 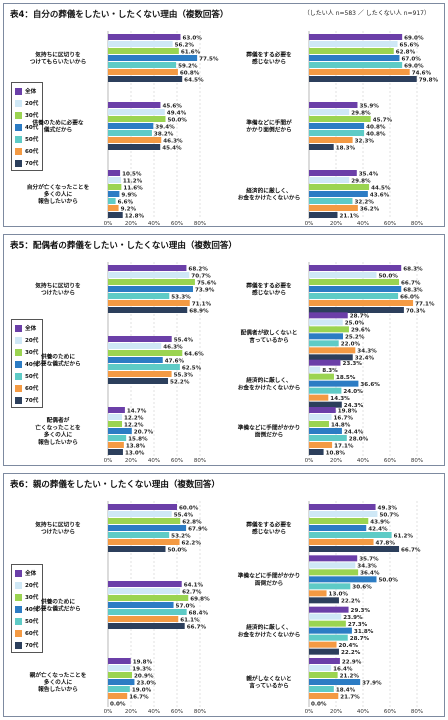 I want to click on data-label: 29.8%, so click(x=361, y=181).